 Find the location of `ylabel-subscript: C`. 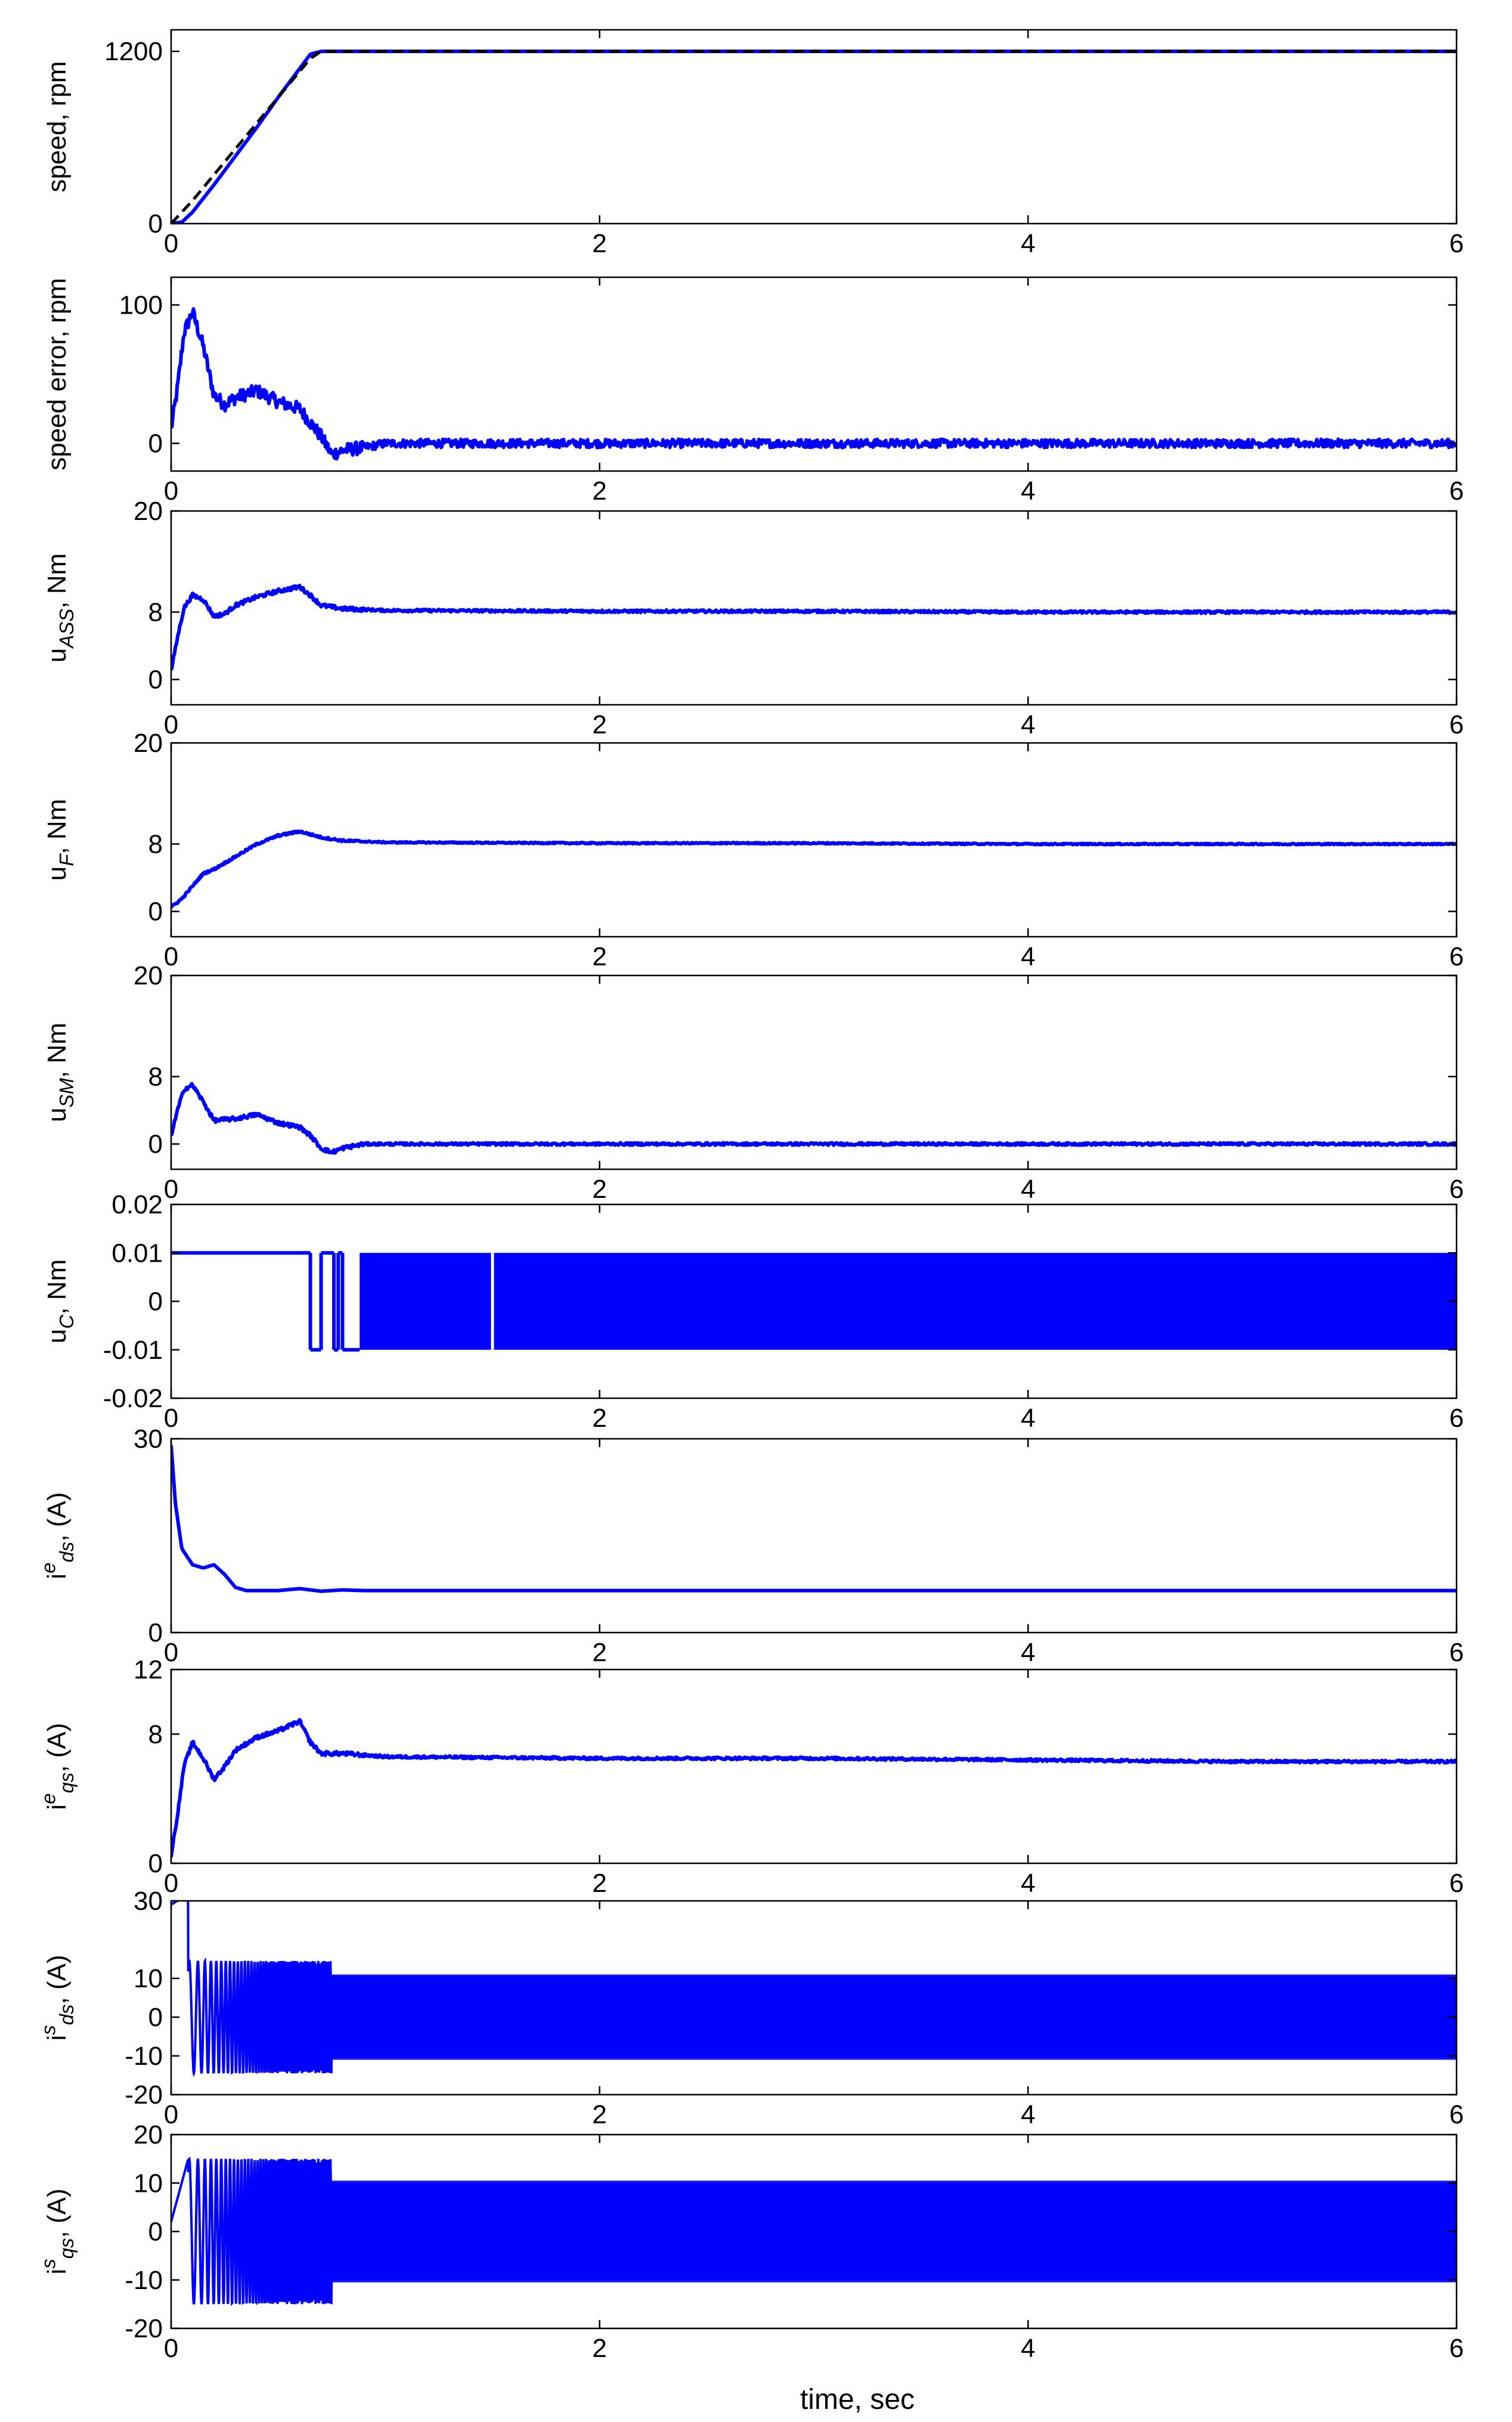

ylabel-subscript: C is located at coordinates (66, 1321).